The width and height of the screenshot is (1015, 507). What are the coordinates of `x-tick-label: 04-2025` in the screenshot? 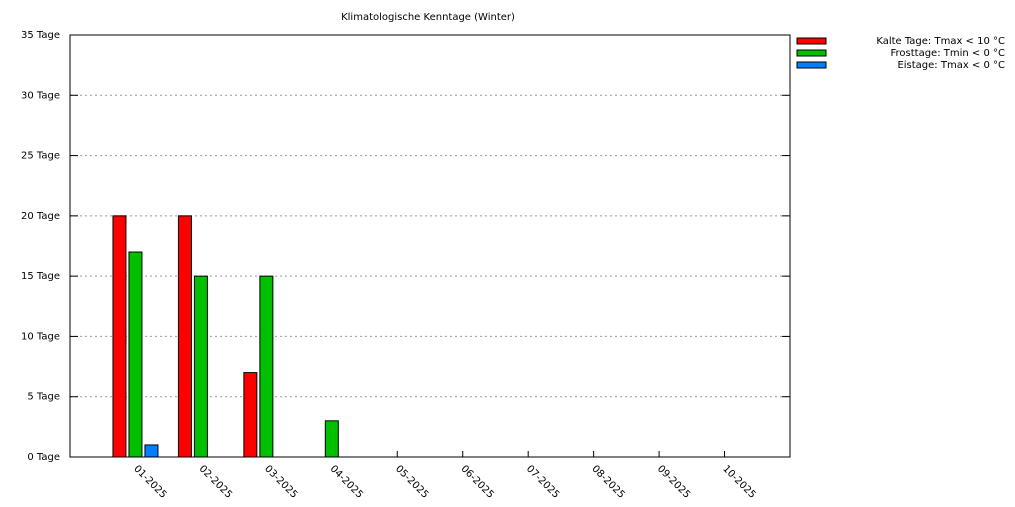 It's located at (346, 481).